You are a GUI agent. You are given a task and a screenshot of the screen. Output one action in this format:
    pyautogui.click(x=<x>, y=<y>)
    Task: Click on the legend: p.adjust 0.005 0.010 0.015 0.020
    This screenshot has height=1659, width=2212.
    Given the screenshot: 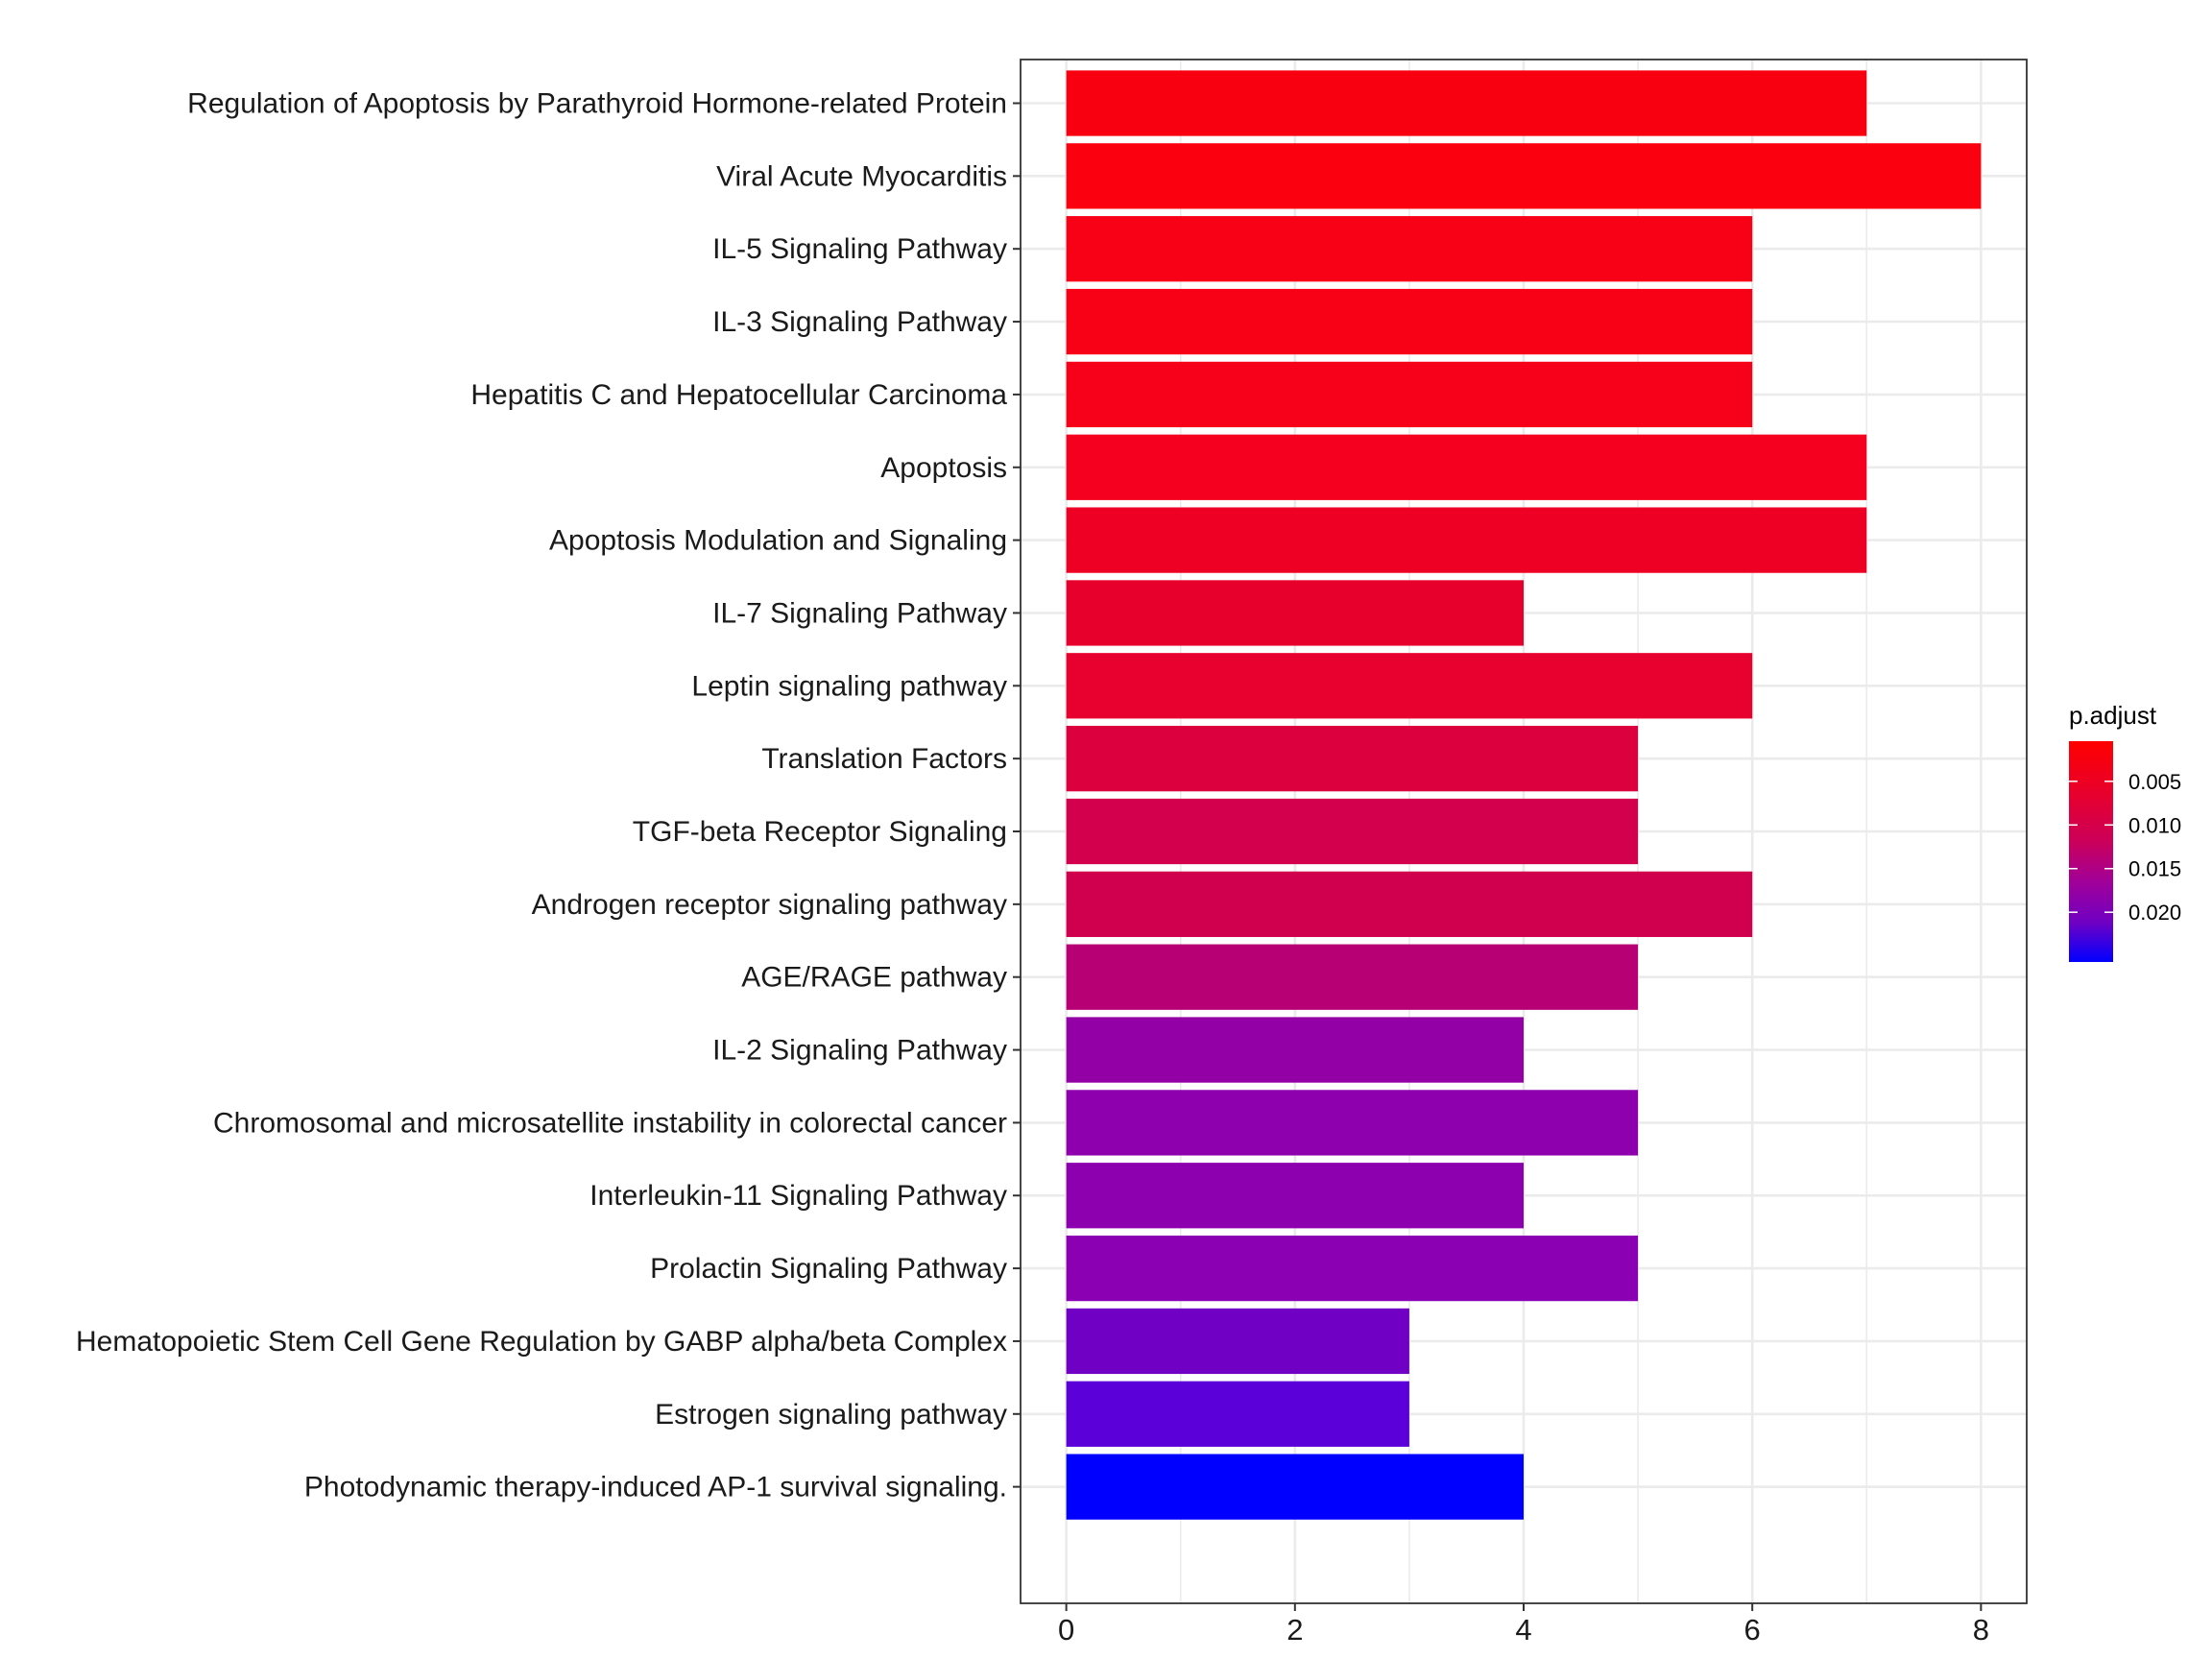 What is the action you would take?
    pyautogui.click(x=2125, y=831)
    